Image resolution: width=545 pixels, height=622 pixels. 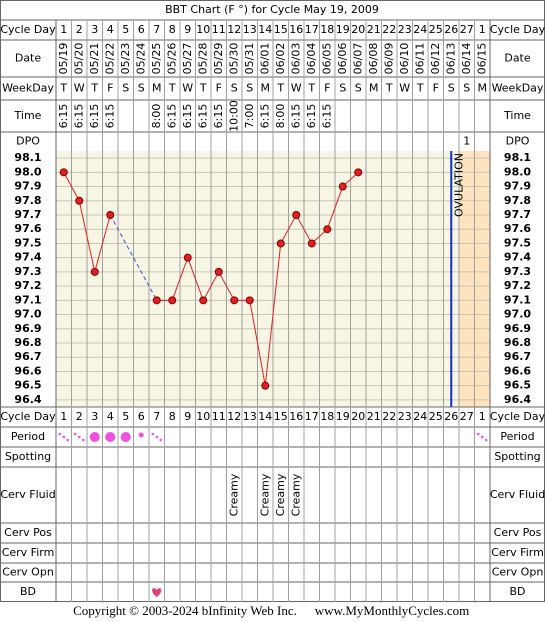 What do you see at coordinates (373, 59) in the screenshot?
I see `date: 06/08` at bounding box center [373, 59].